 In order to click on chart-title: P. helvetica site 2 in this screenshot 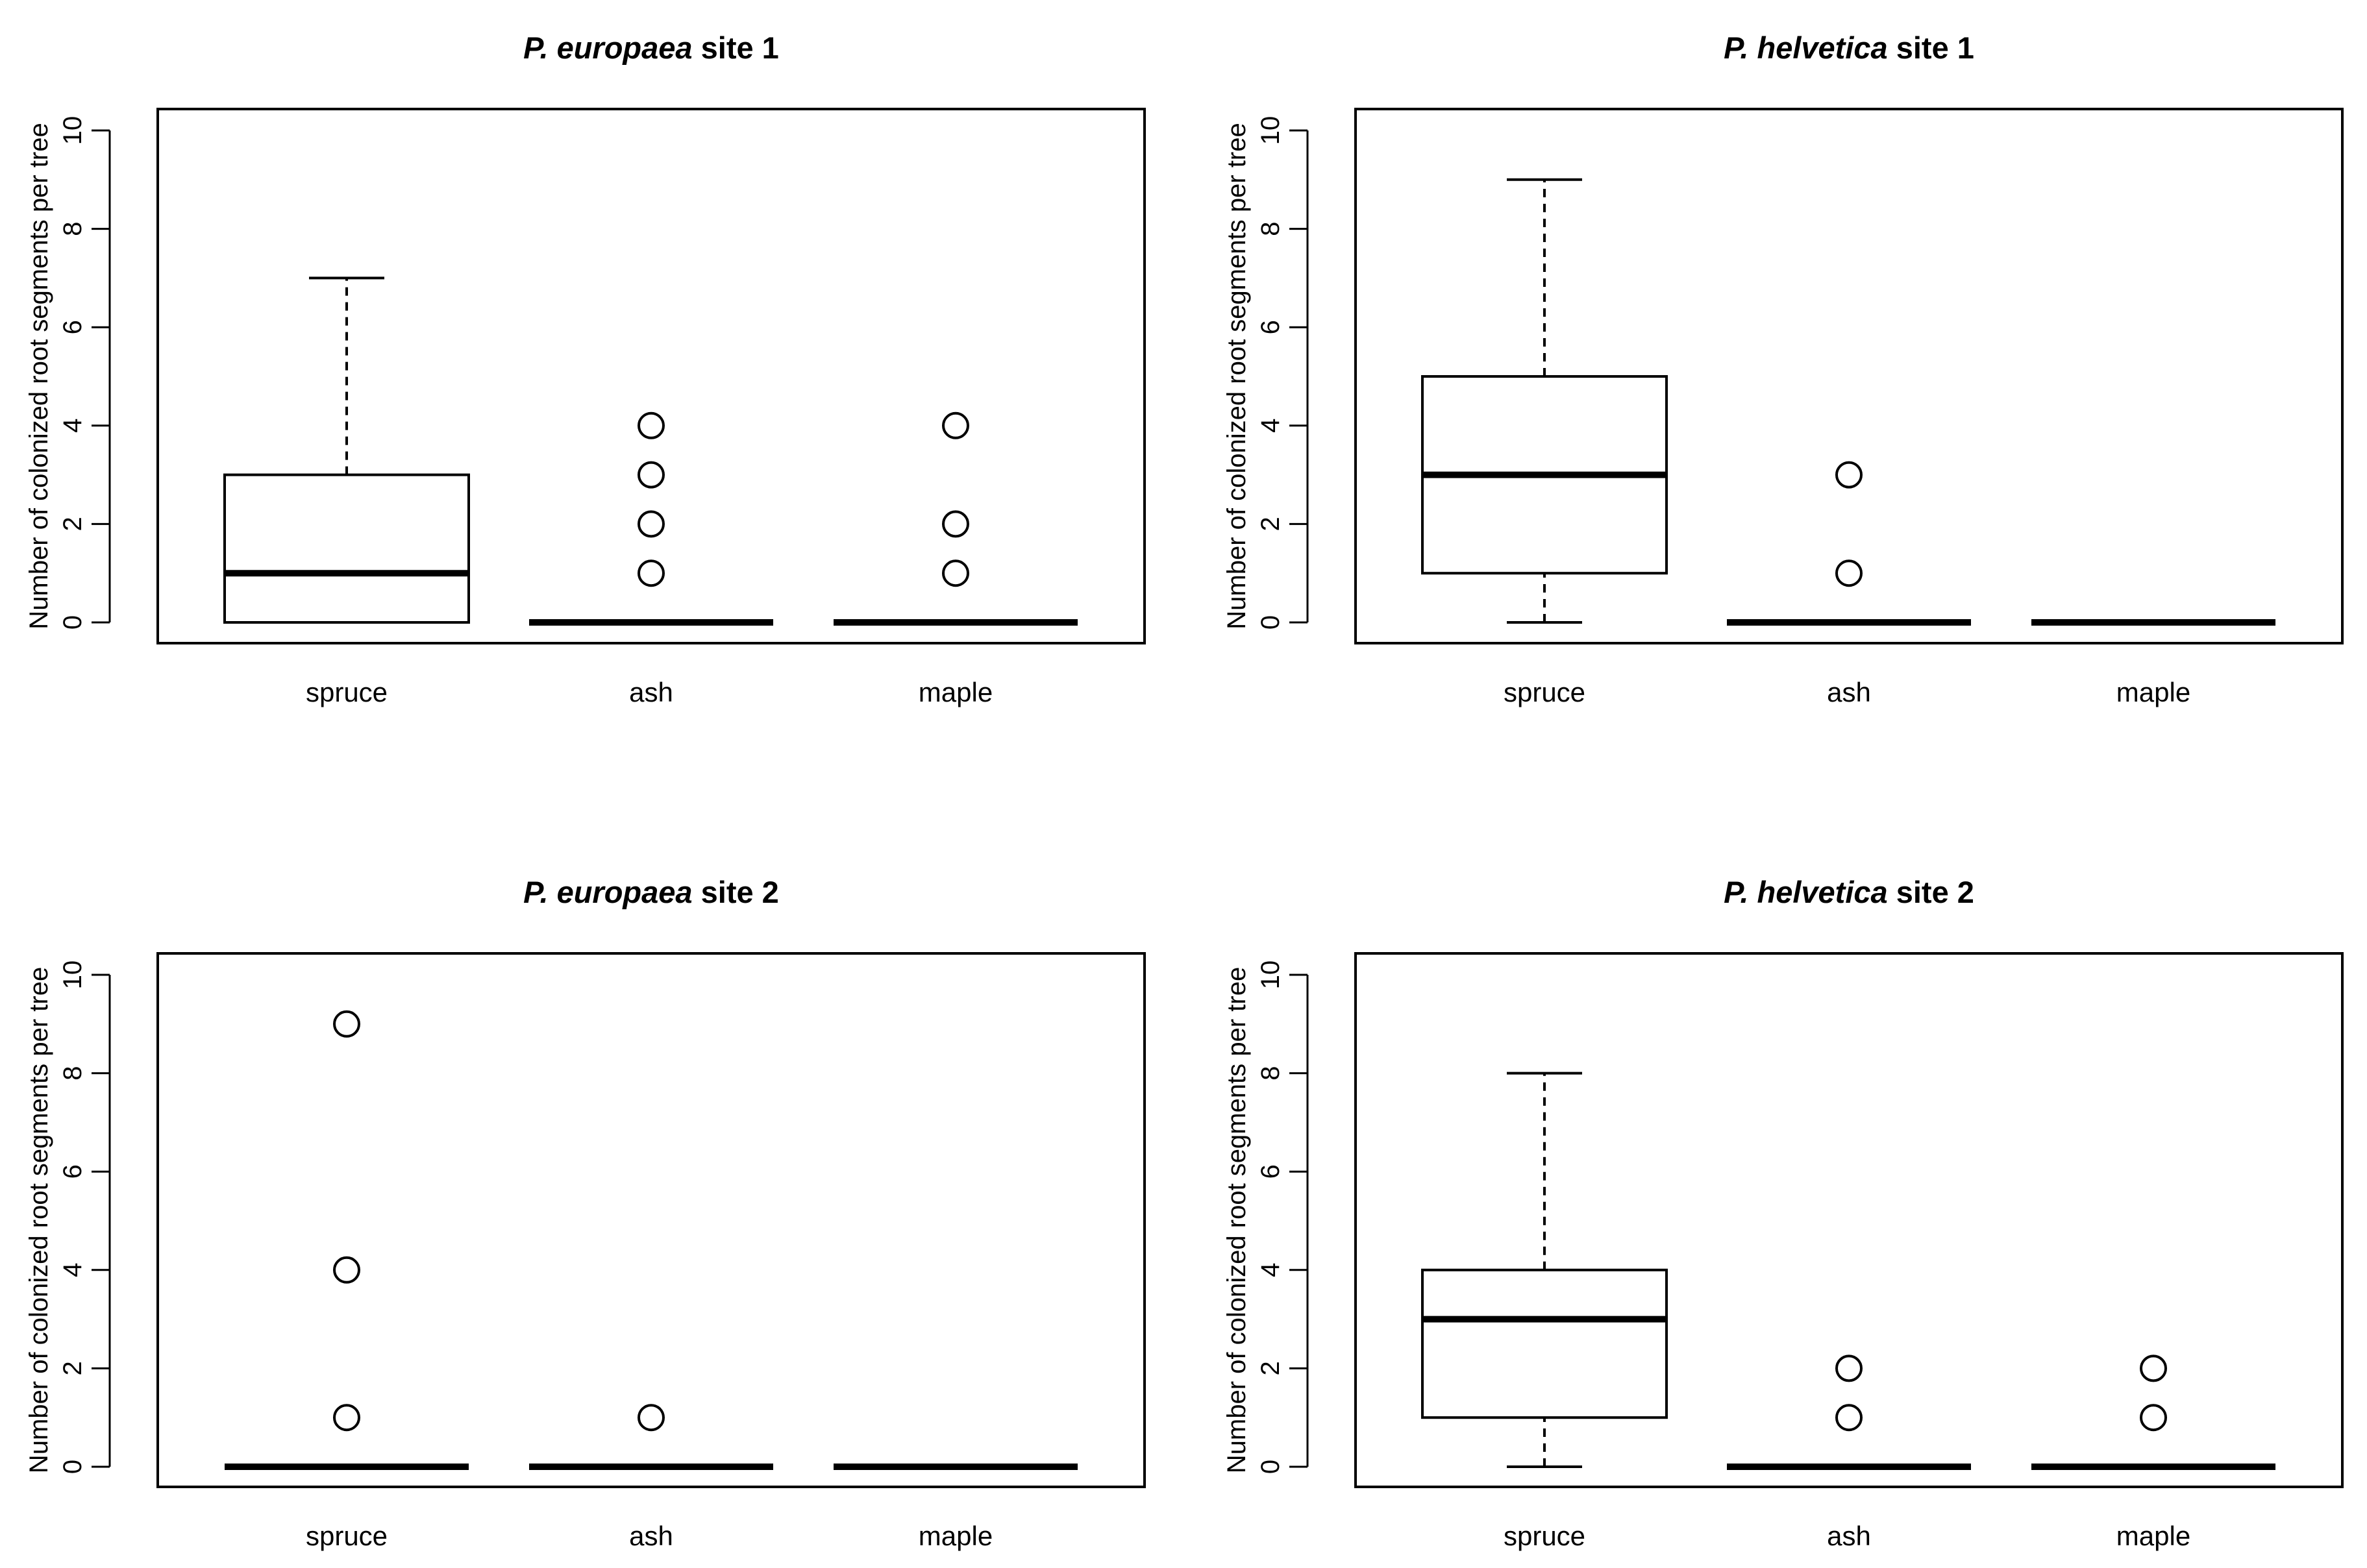, I will do `click(1849, 892)`.